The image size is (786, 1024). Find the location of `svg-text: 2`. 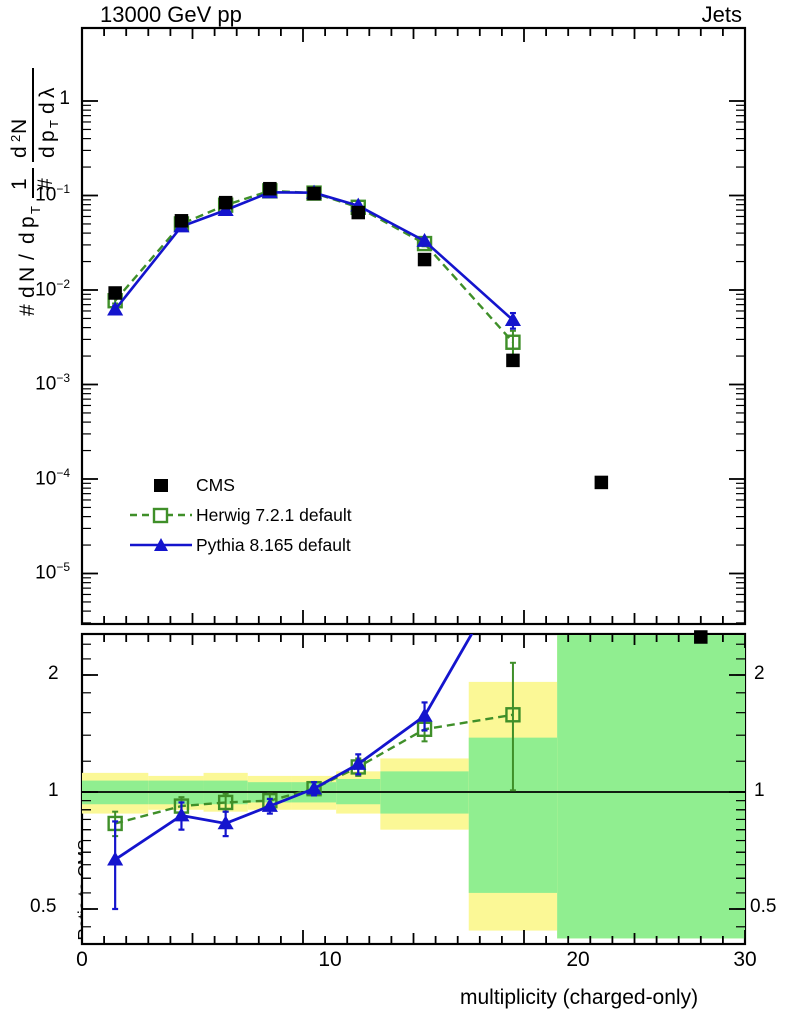

svg-text: 2 is located at coordinates (15, 138).